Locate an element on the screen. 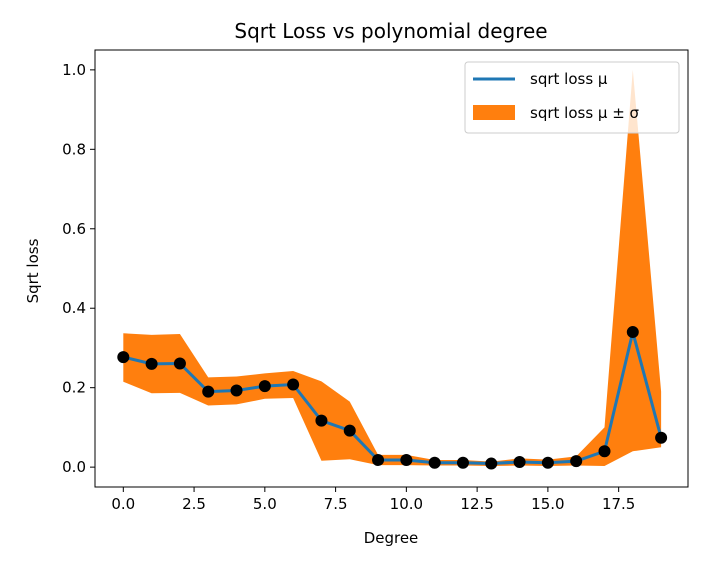 This screenshot has height=571, width=714. legend-label-mean: sqrt loss μ is located at coordinates (569, 79).